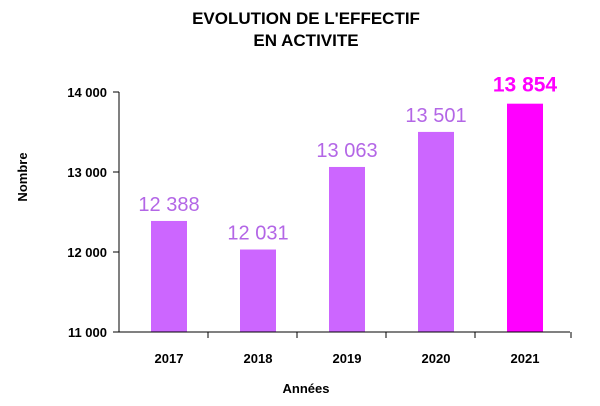  I want to click on bar-2019, so click(347, 249).